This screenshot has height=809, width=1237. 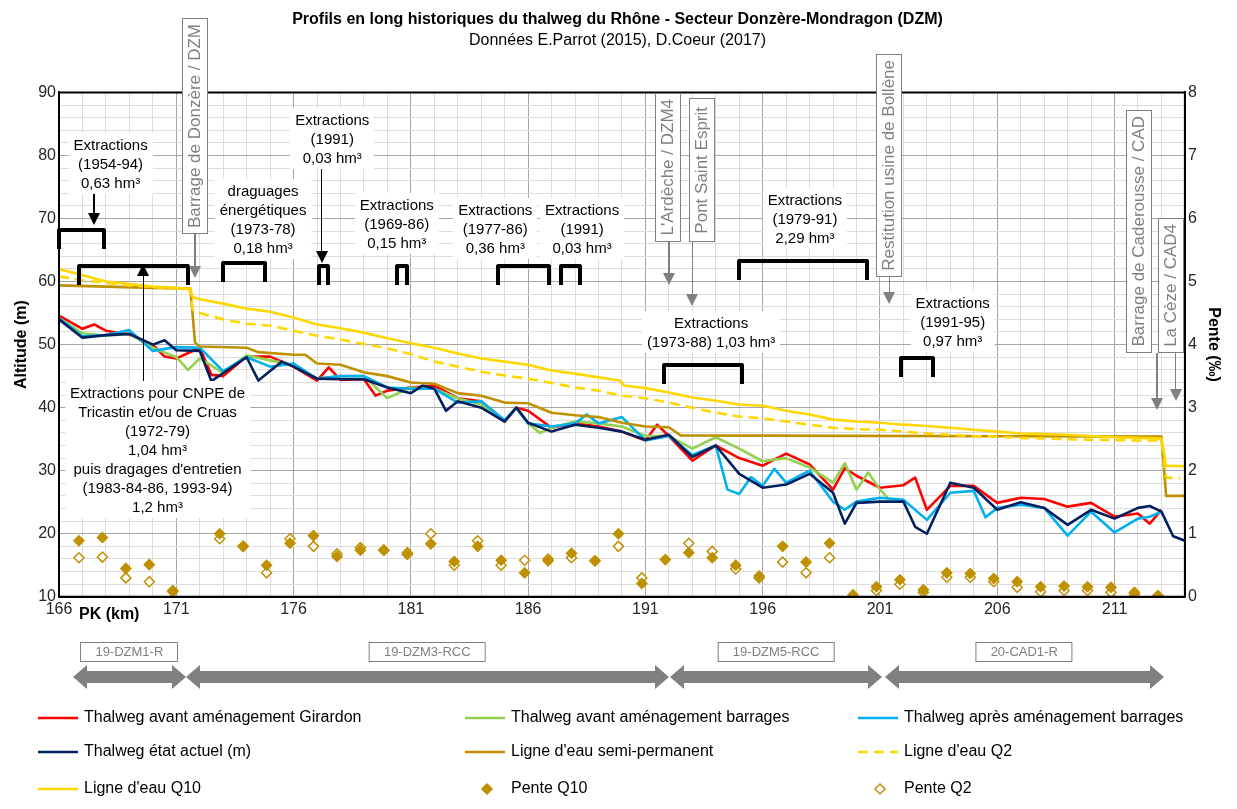 I want to click on x-tick-label: 211, so click(x=1114, y=608).